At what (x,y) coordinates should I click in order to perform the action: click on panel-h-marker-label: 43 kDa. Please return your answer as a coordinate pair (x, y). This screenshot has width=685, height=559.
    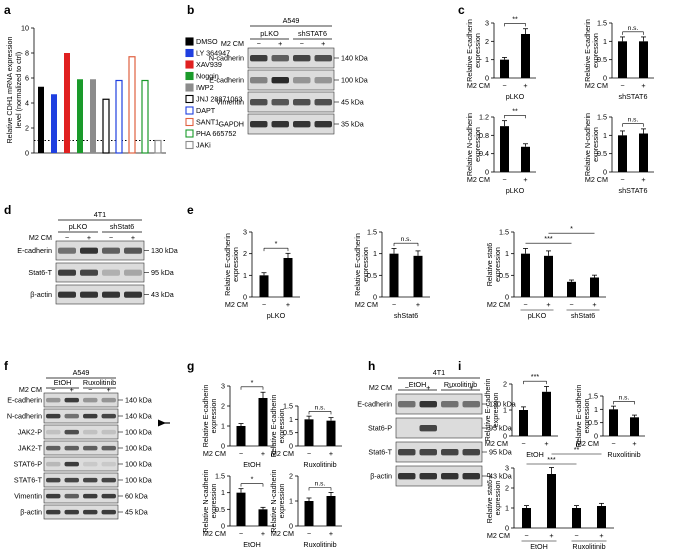
    Looking at the image, I should click on (500, 476).